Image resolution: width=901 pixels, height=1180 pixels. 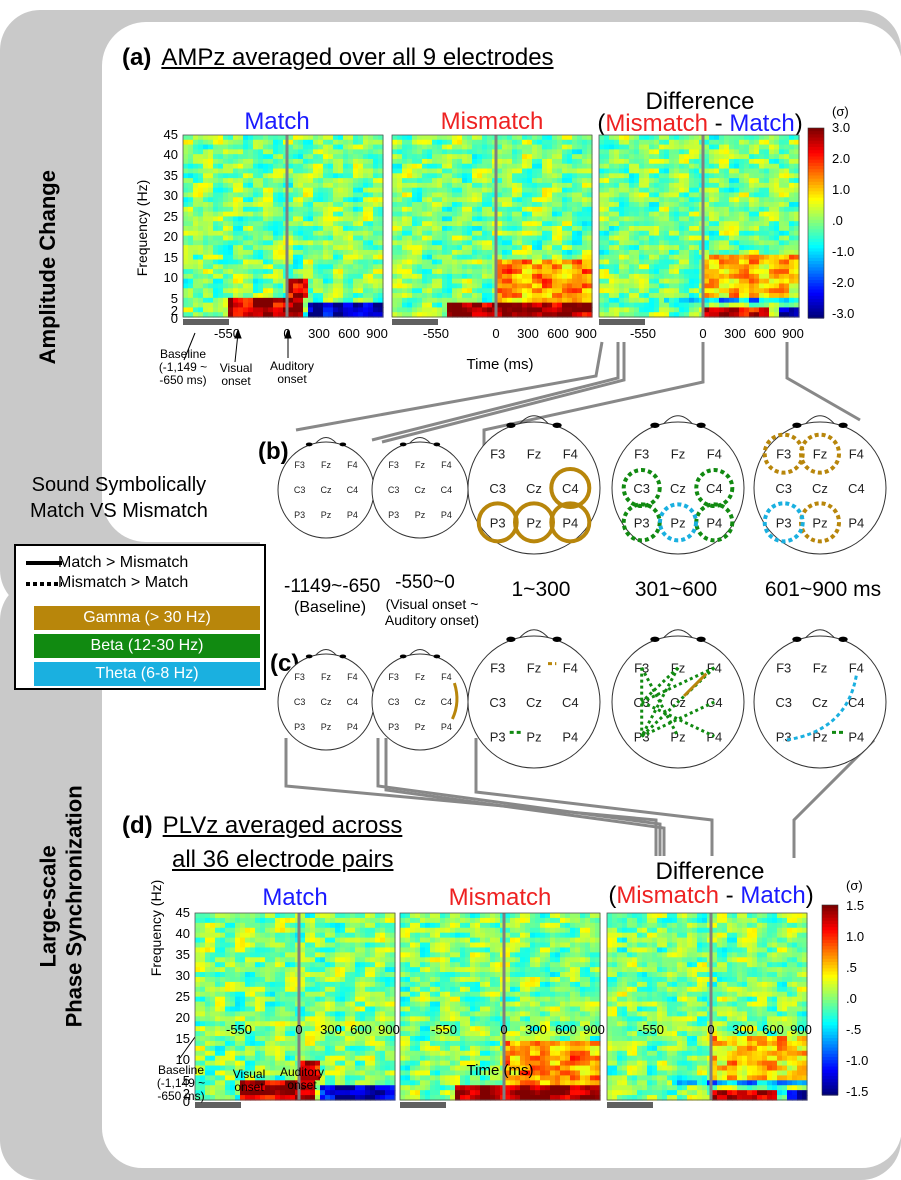 What do you see at coordinates (536, 1029) in the screenshot?
I see `xtick-d-1-2: 300` at bounding box center [536, 1029].